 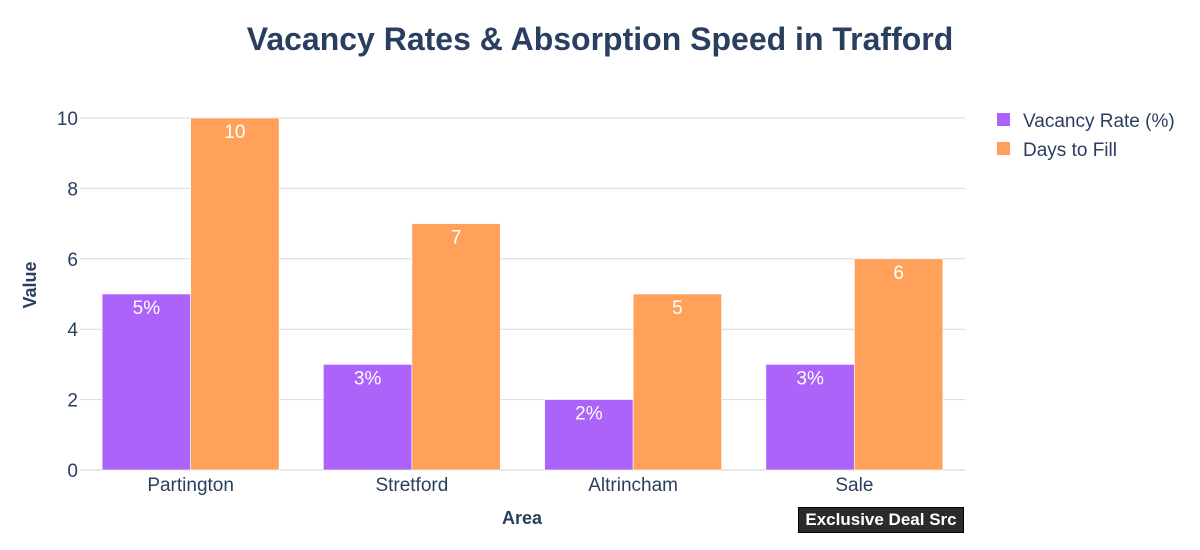 What do you see at coordinates (30, 284) in the screenshot?
I see `y-axis-title: Value` at bounding box center [30, 284].